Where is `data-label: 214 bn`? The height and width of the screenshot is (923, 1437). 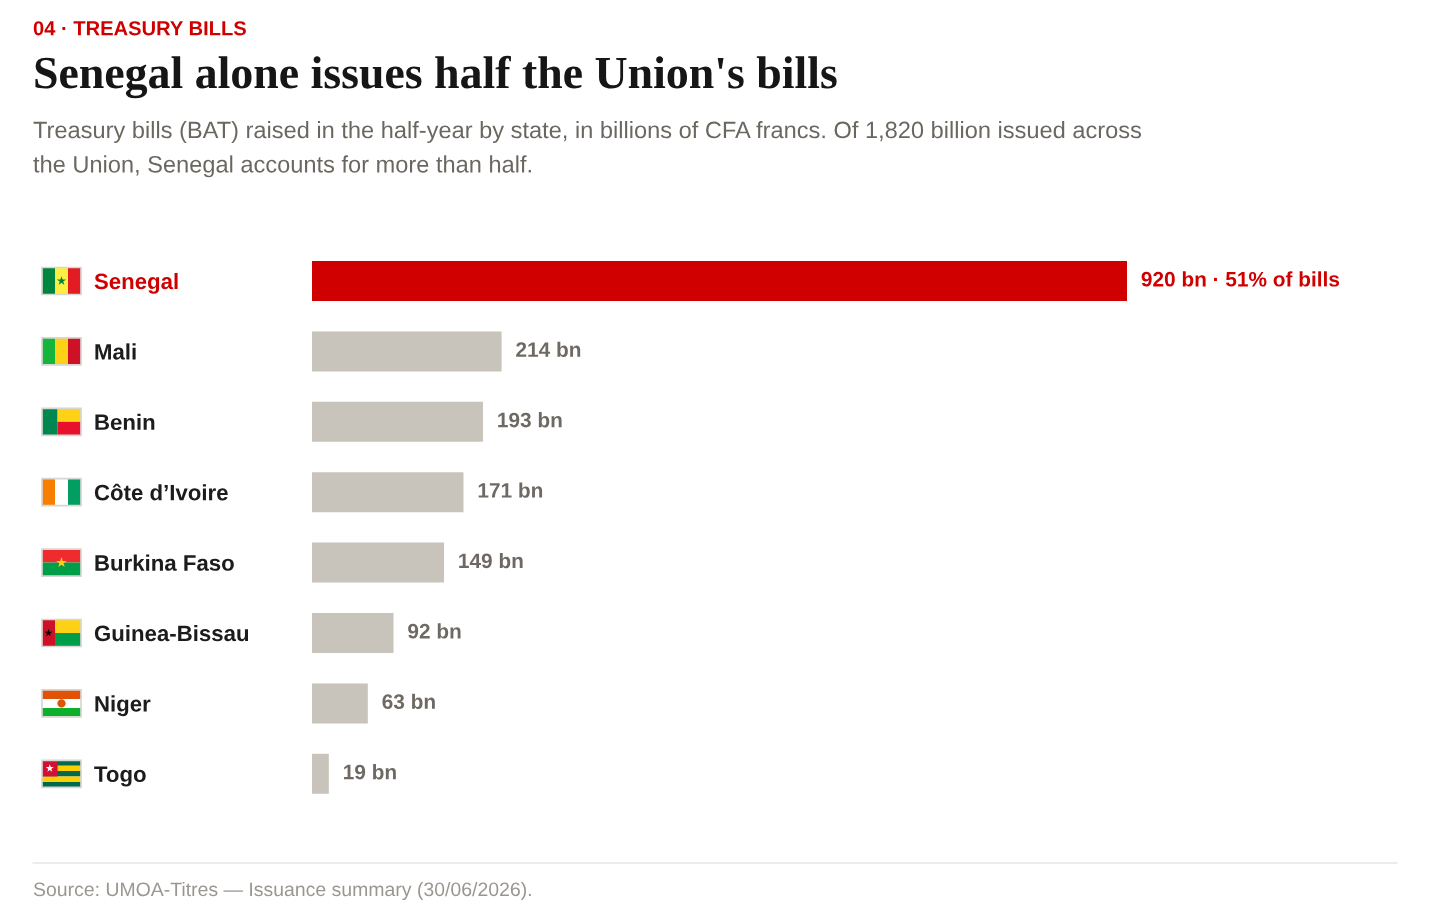
data-label: 214 bn is located at coordinates (548, 349).